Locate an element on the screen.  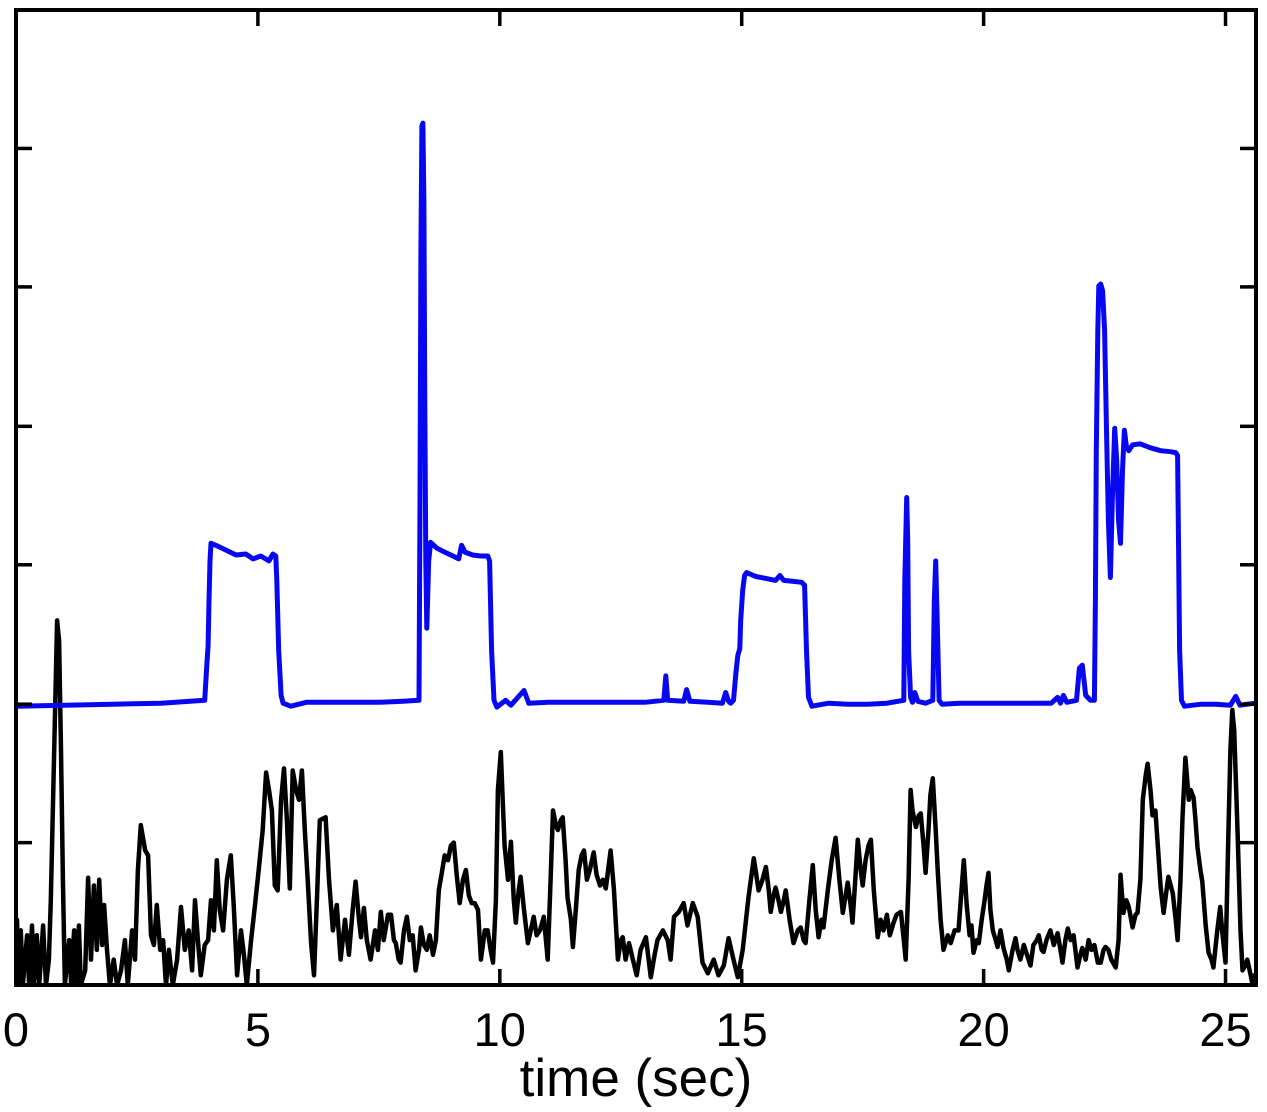
x-tick-labels: 0 5 10 15 20 25 is located at coordinates (627, 1029).